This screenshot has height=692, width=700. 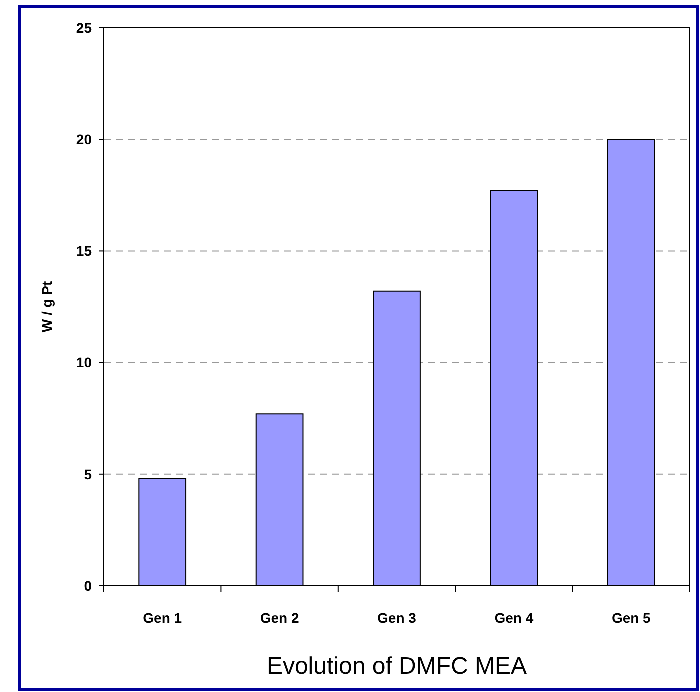 I want to click on x-tick-label: Gen 3, so click(x=397, y=618).